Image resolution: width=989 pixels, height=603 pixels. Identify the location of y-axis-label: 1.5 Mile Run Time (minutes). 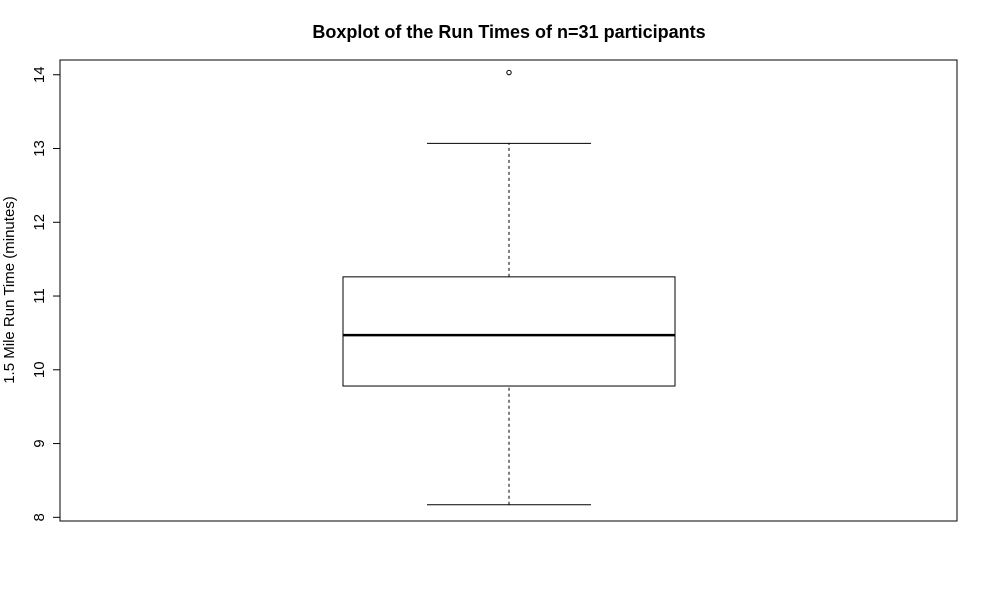
(9, 290).